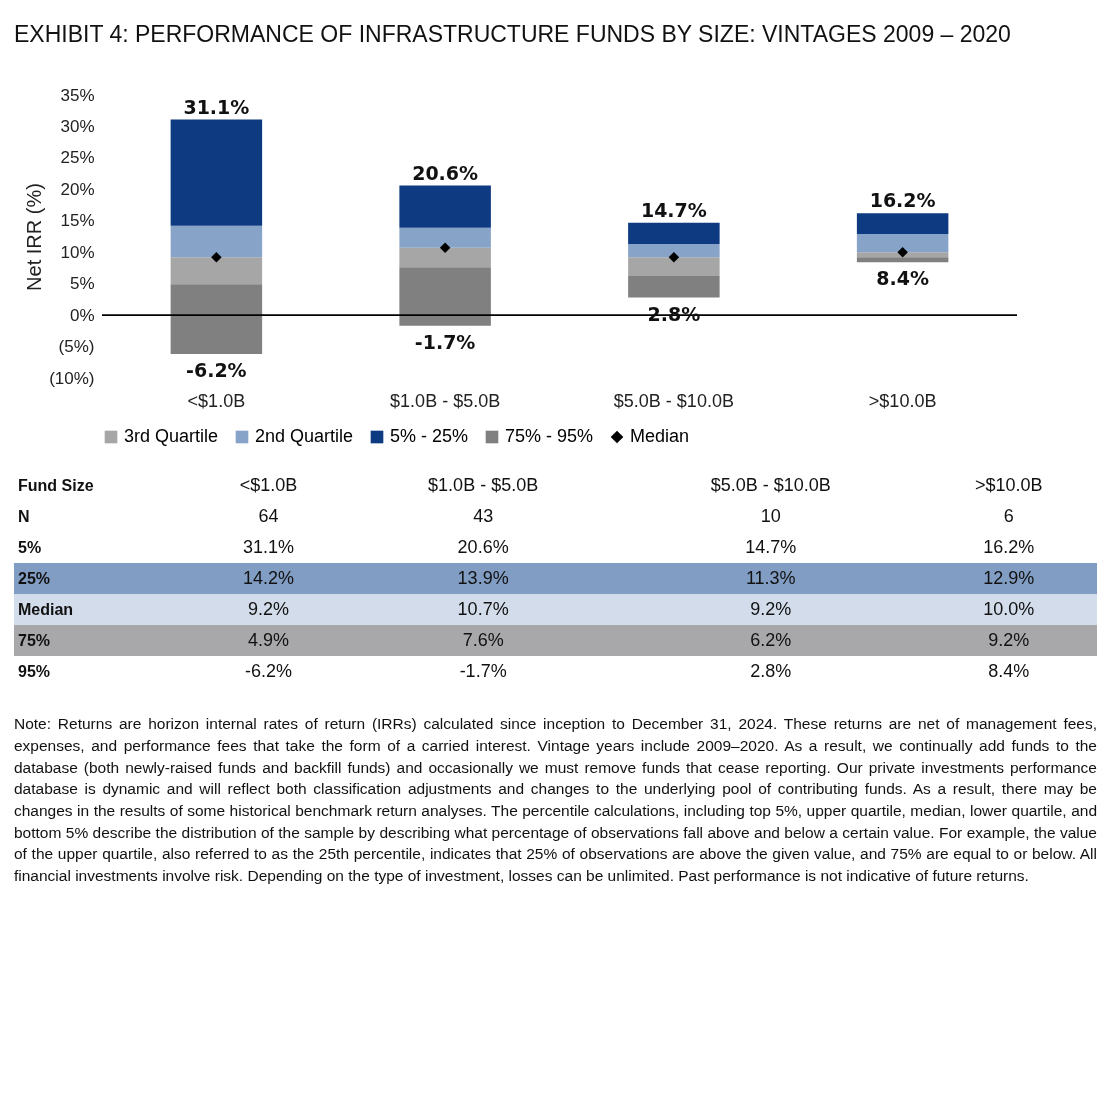 Image resolution: width=1111 pixels, height=1093 pixels. I want to click on shaded-row: 75% 4.9% 7.6% 6.2% 9.2%, so click(555, 641).